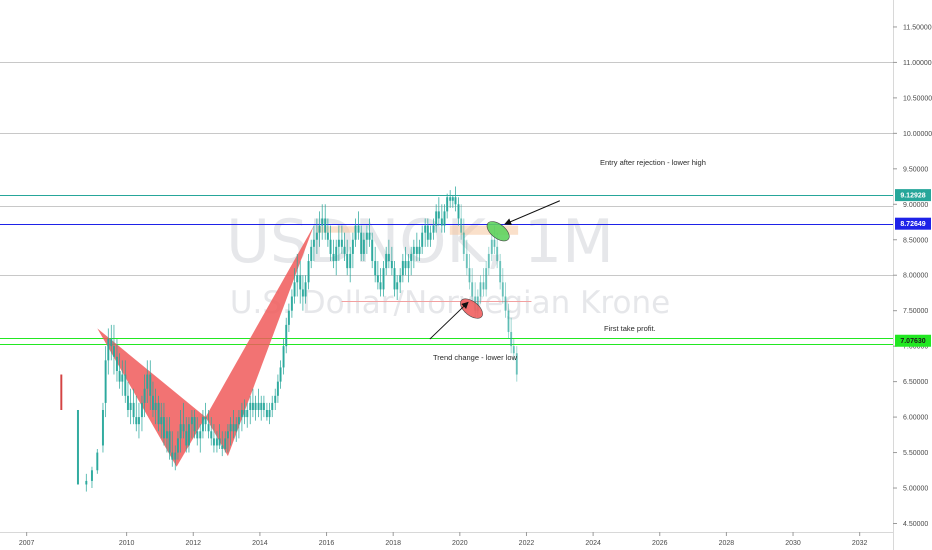 The image size is (932, 550). I want to click on entry-arrow, so click(532, 212).